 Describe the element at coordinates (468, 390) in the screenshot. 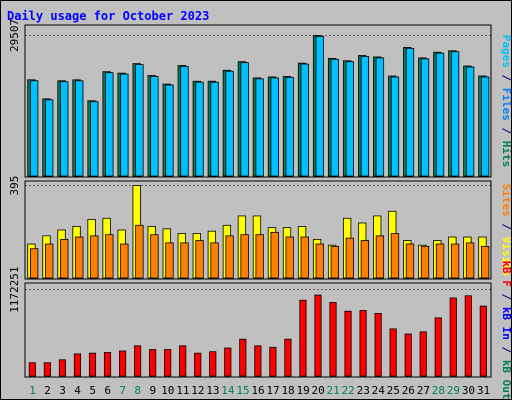

I see `x-tick-label: 30` at that location.